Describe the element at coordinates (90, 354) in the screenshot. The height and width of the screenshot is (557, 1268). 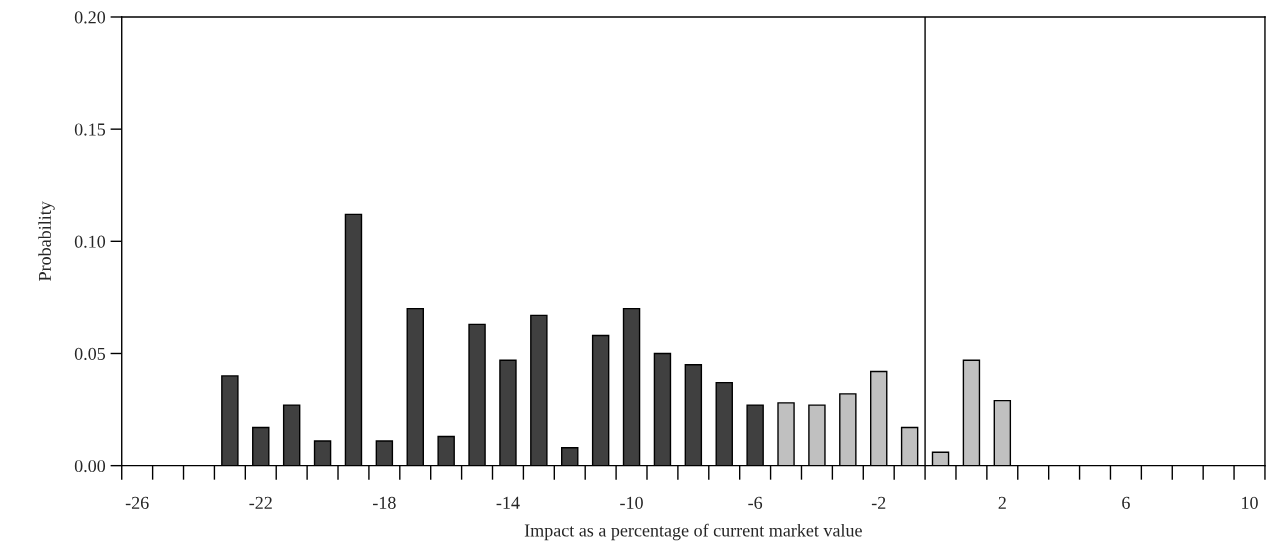
I see `y-tick-label: 0.05` at that location.